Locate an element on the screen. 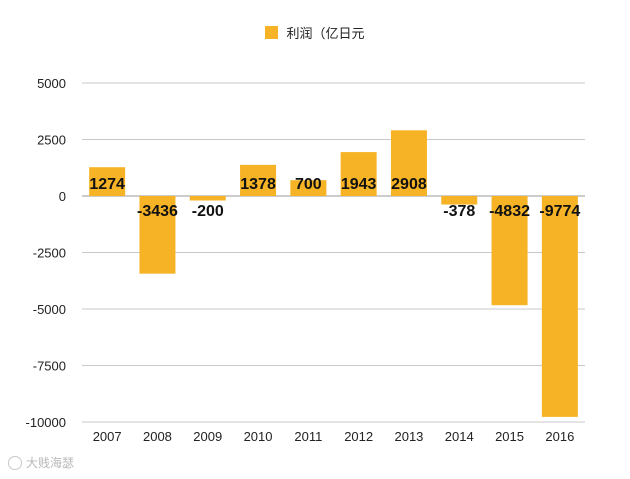 The image size is (630, 479). x-tick-label: 2016 is located at coordinates (559, 436).